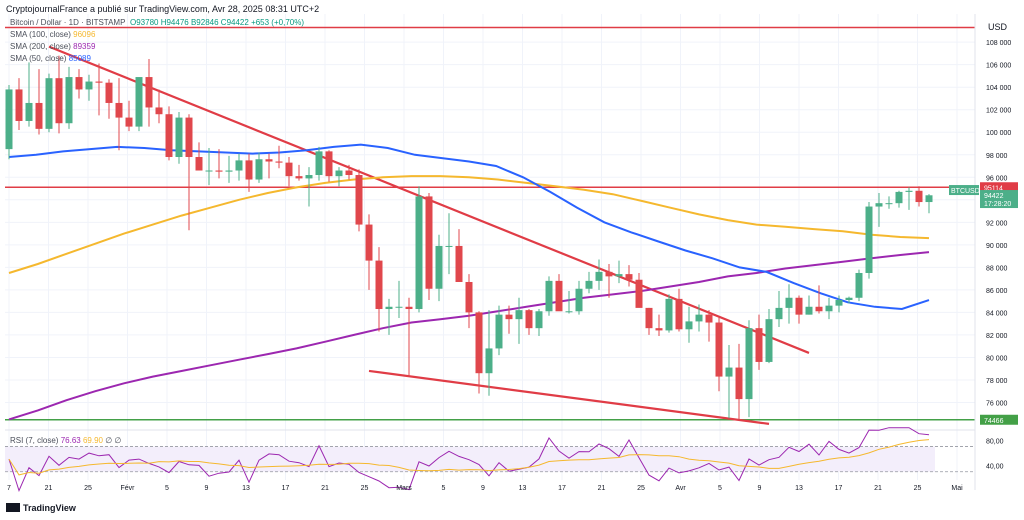 The height and width of the screenshot is (520, 1024). Describe the element at coordinates (999, 419) in the screenshot. I see `support-tag-bg` at that location.